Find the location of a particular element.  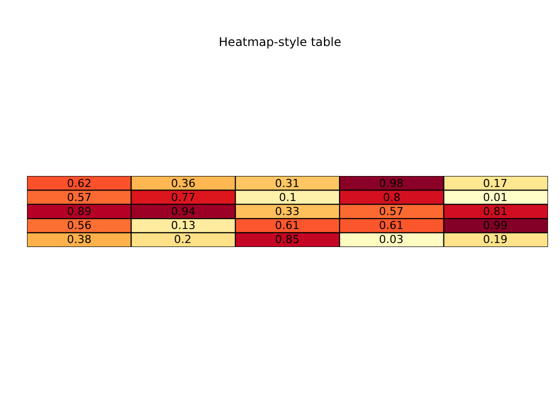

data-label: 0.19 is located at coordinates (495, 239).